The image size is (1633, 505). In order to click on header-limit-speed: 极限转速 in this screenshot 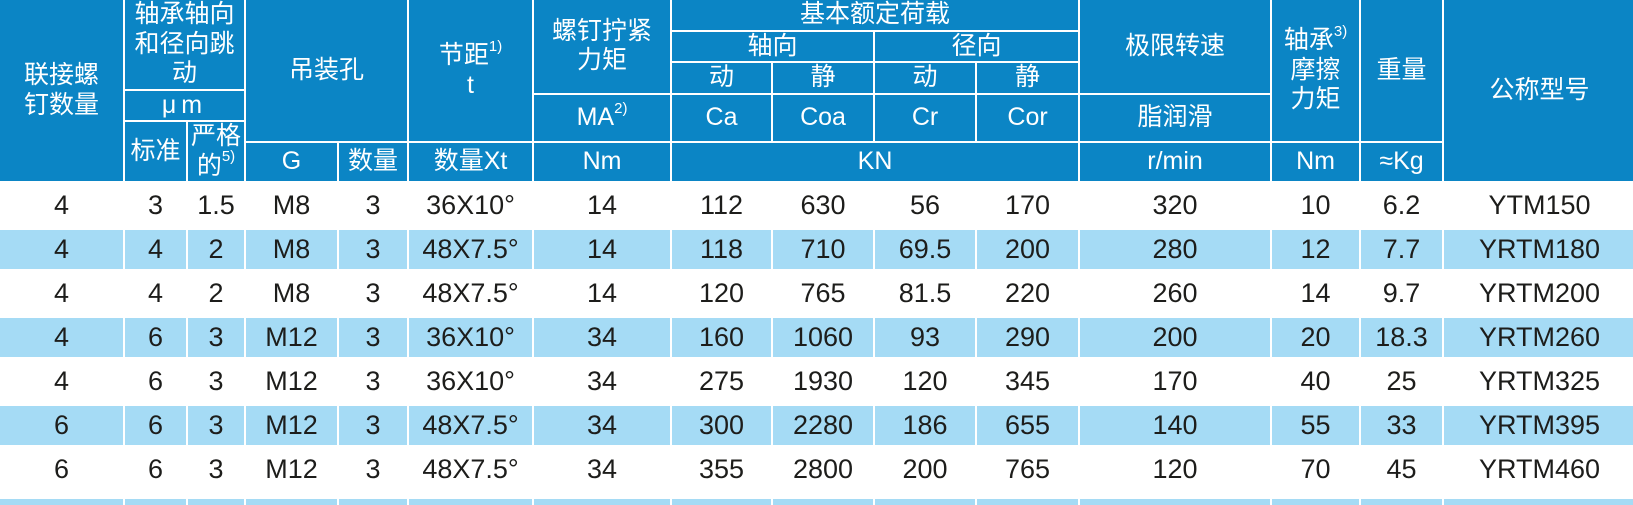, I will do `click(1175, 47)`.